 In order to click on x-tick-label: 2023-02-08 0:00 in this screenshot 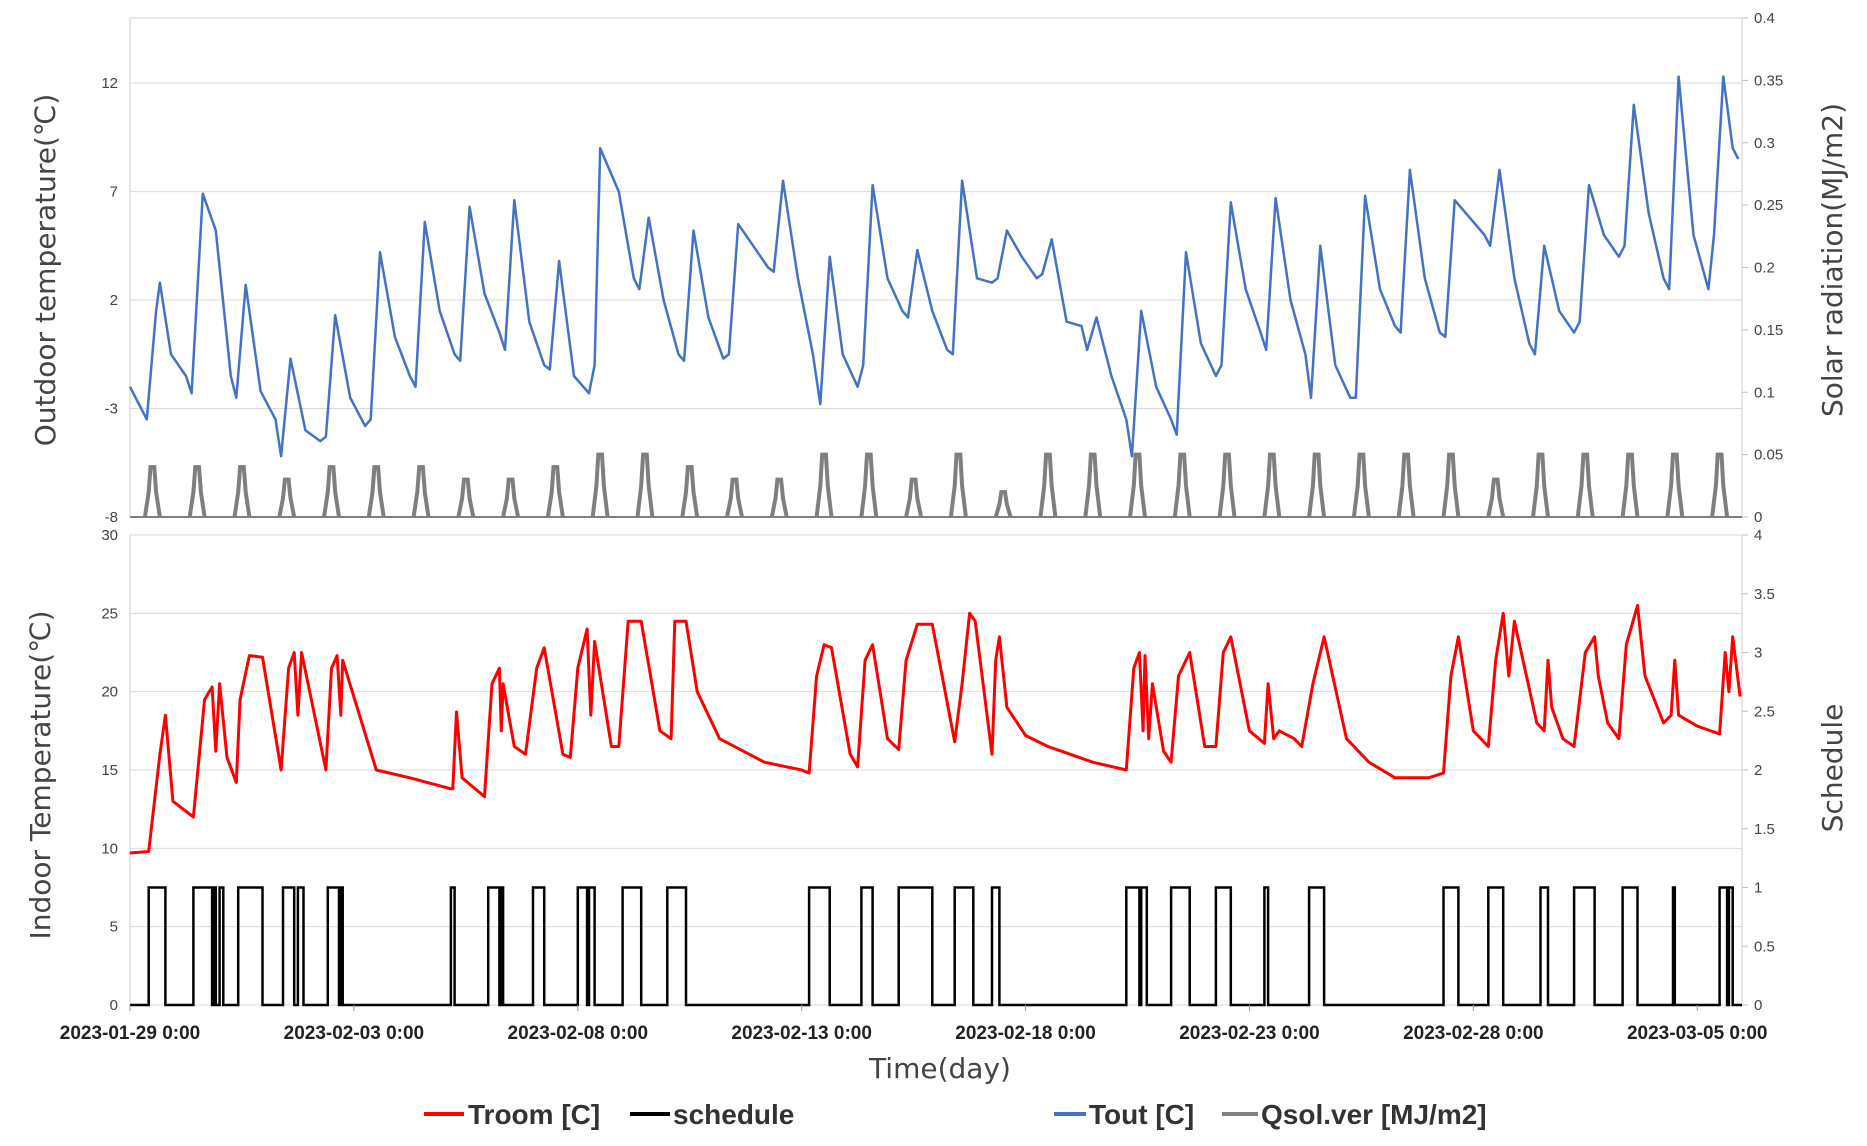, I will do `click(578, 1033)`.